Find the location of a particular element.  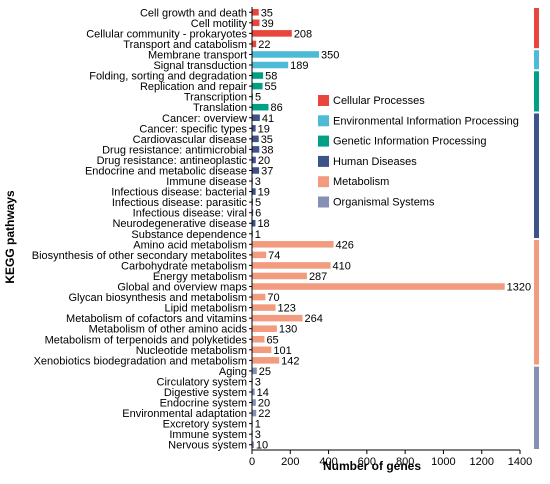

bar-digestive-system is located at coordinates (253, 392).